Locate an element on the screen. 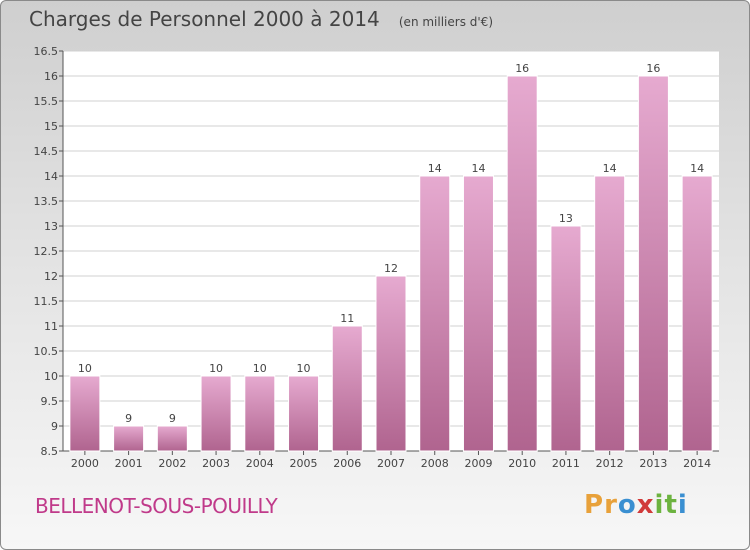 Image resolution: width=750 pixels, height=550 pixels. logo-letter: t is located at coordinates (671, 505).